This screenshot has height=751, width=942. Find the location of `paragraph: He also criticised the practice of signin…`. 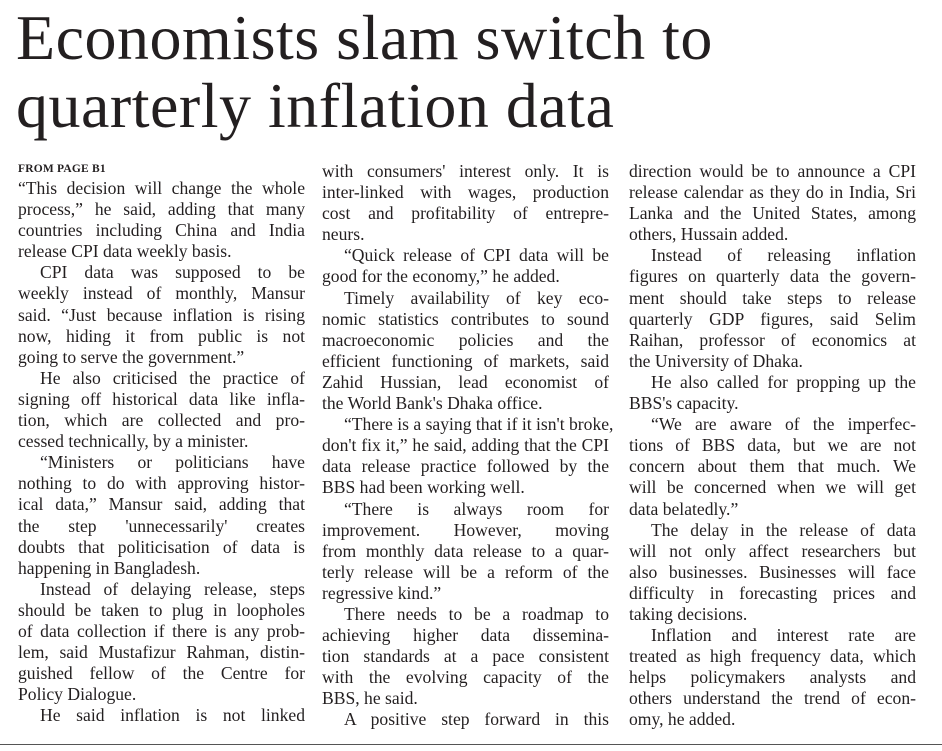

paragraph: He also criticised the practice of signin… is located at coordinates (161, 410).